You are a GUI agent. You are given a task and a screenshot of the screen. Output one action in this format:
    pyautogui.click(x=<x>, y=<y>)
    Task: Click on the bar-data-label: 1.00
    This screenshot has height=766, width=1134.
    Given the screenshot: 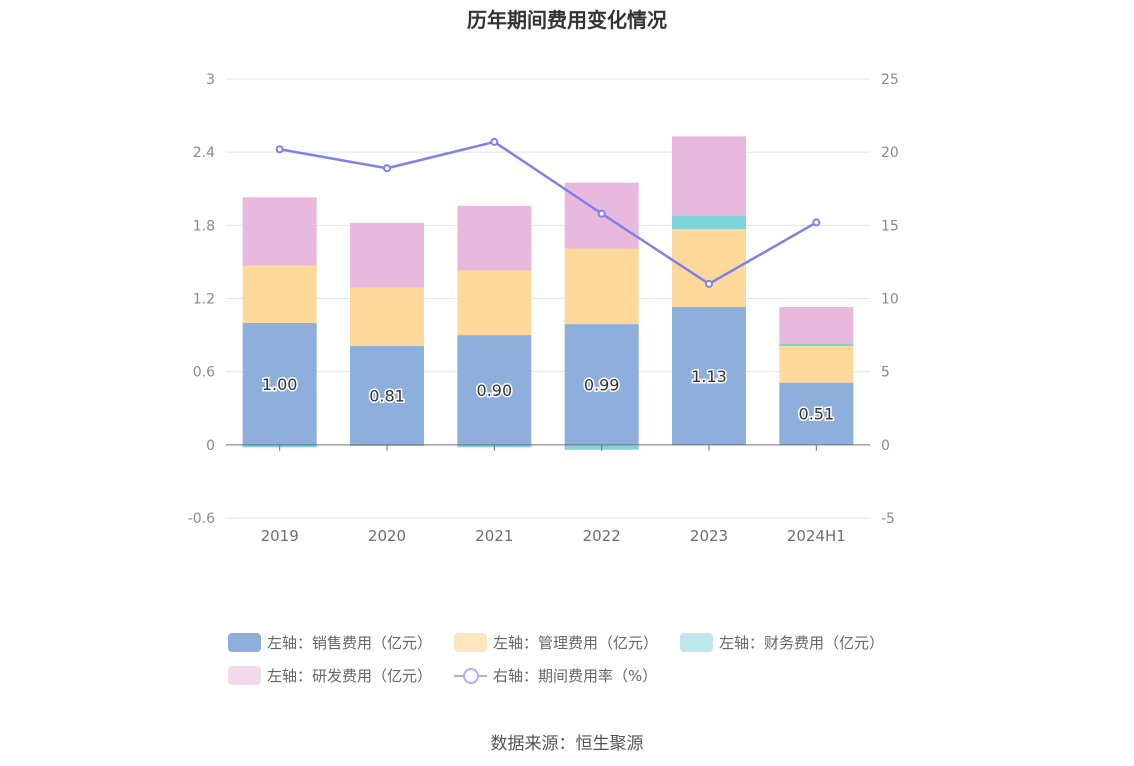 What is the action you would take?
    pyautogui.click(x=280, y=384)
    